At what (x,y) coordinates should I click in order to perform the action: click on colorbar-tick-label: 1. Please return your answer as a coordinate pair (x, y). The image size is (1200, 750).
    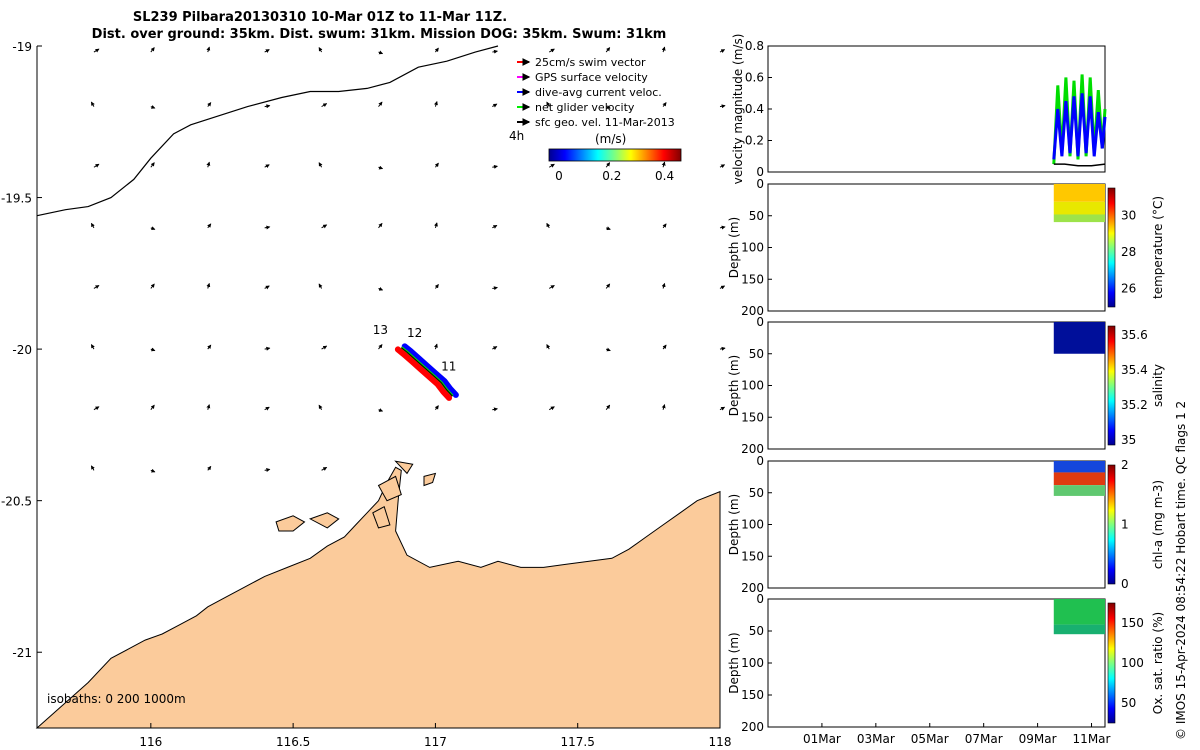
    Looking at the image, I should click on (1125, 525).